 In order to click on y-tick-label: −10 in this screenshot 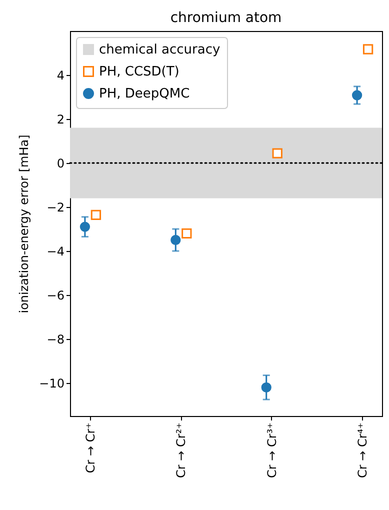, I will do `click(51, 383)`.